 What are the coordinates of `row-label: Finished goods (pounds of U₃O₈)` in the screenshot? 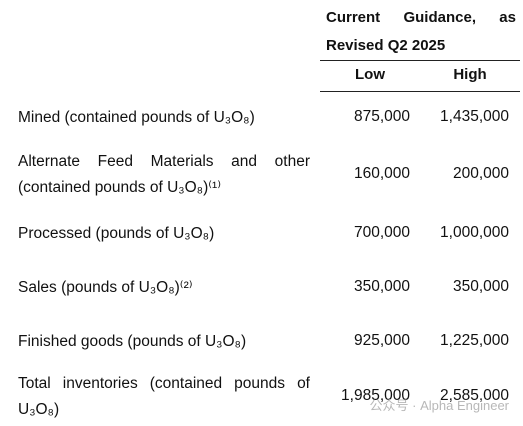 It's located at (132, 341).